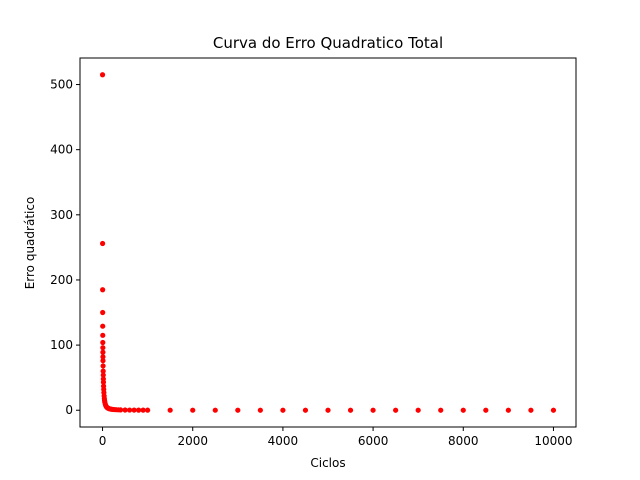 The image size is (640, 480). Describe the element at coordinates (192, 441) in the screenshot. I see `x-tick-label: 2000` at that location.